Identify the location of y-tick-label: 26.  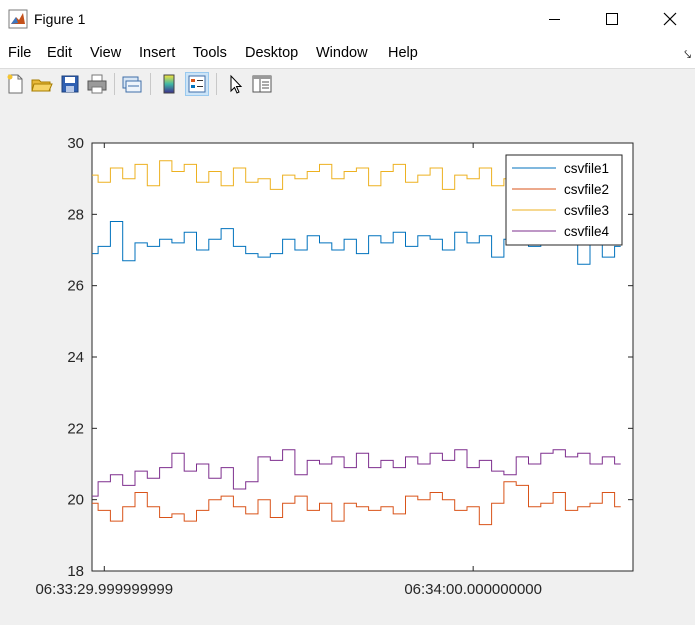
(75, 286).